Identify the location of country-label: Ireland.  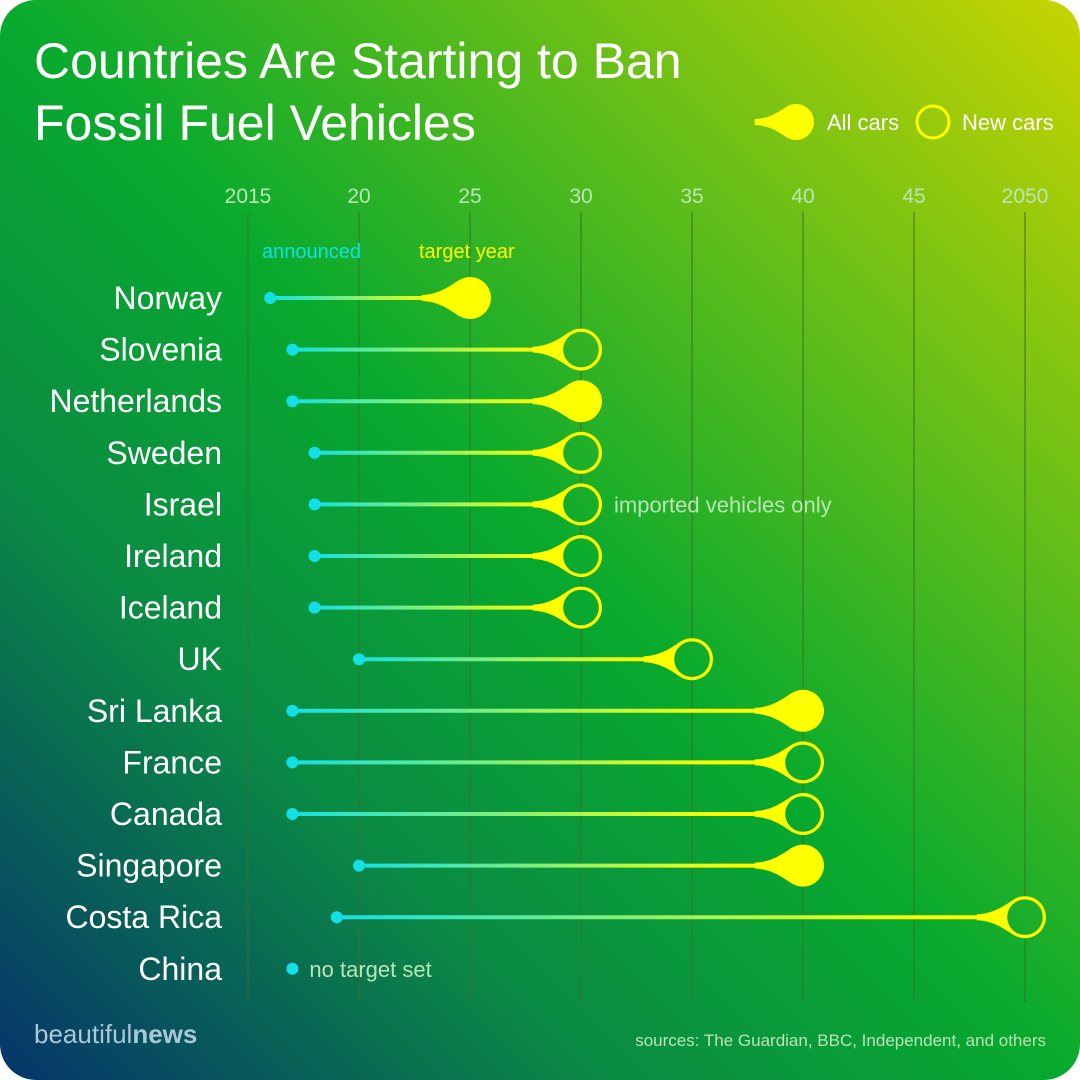
(173, 556).